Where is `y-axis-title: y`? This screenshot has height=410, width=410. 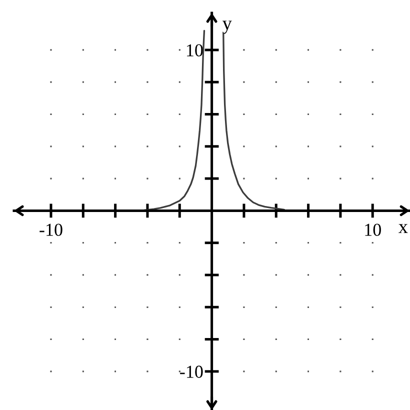 y-axis-title: y is located at coordinates (227, 27).